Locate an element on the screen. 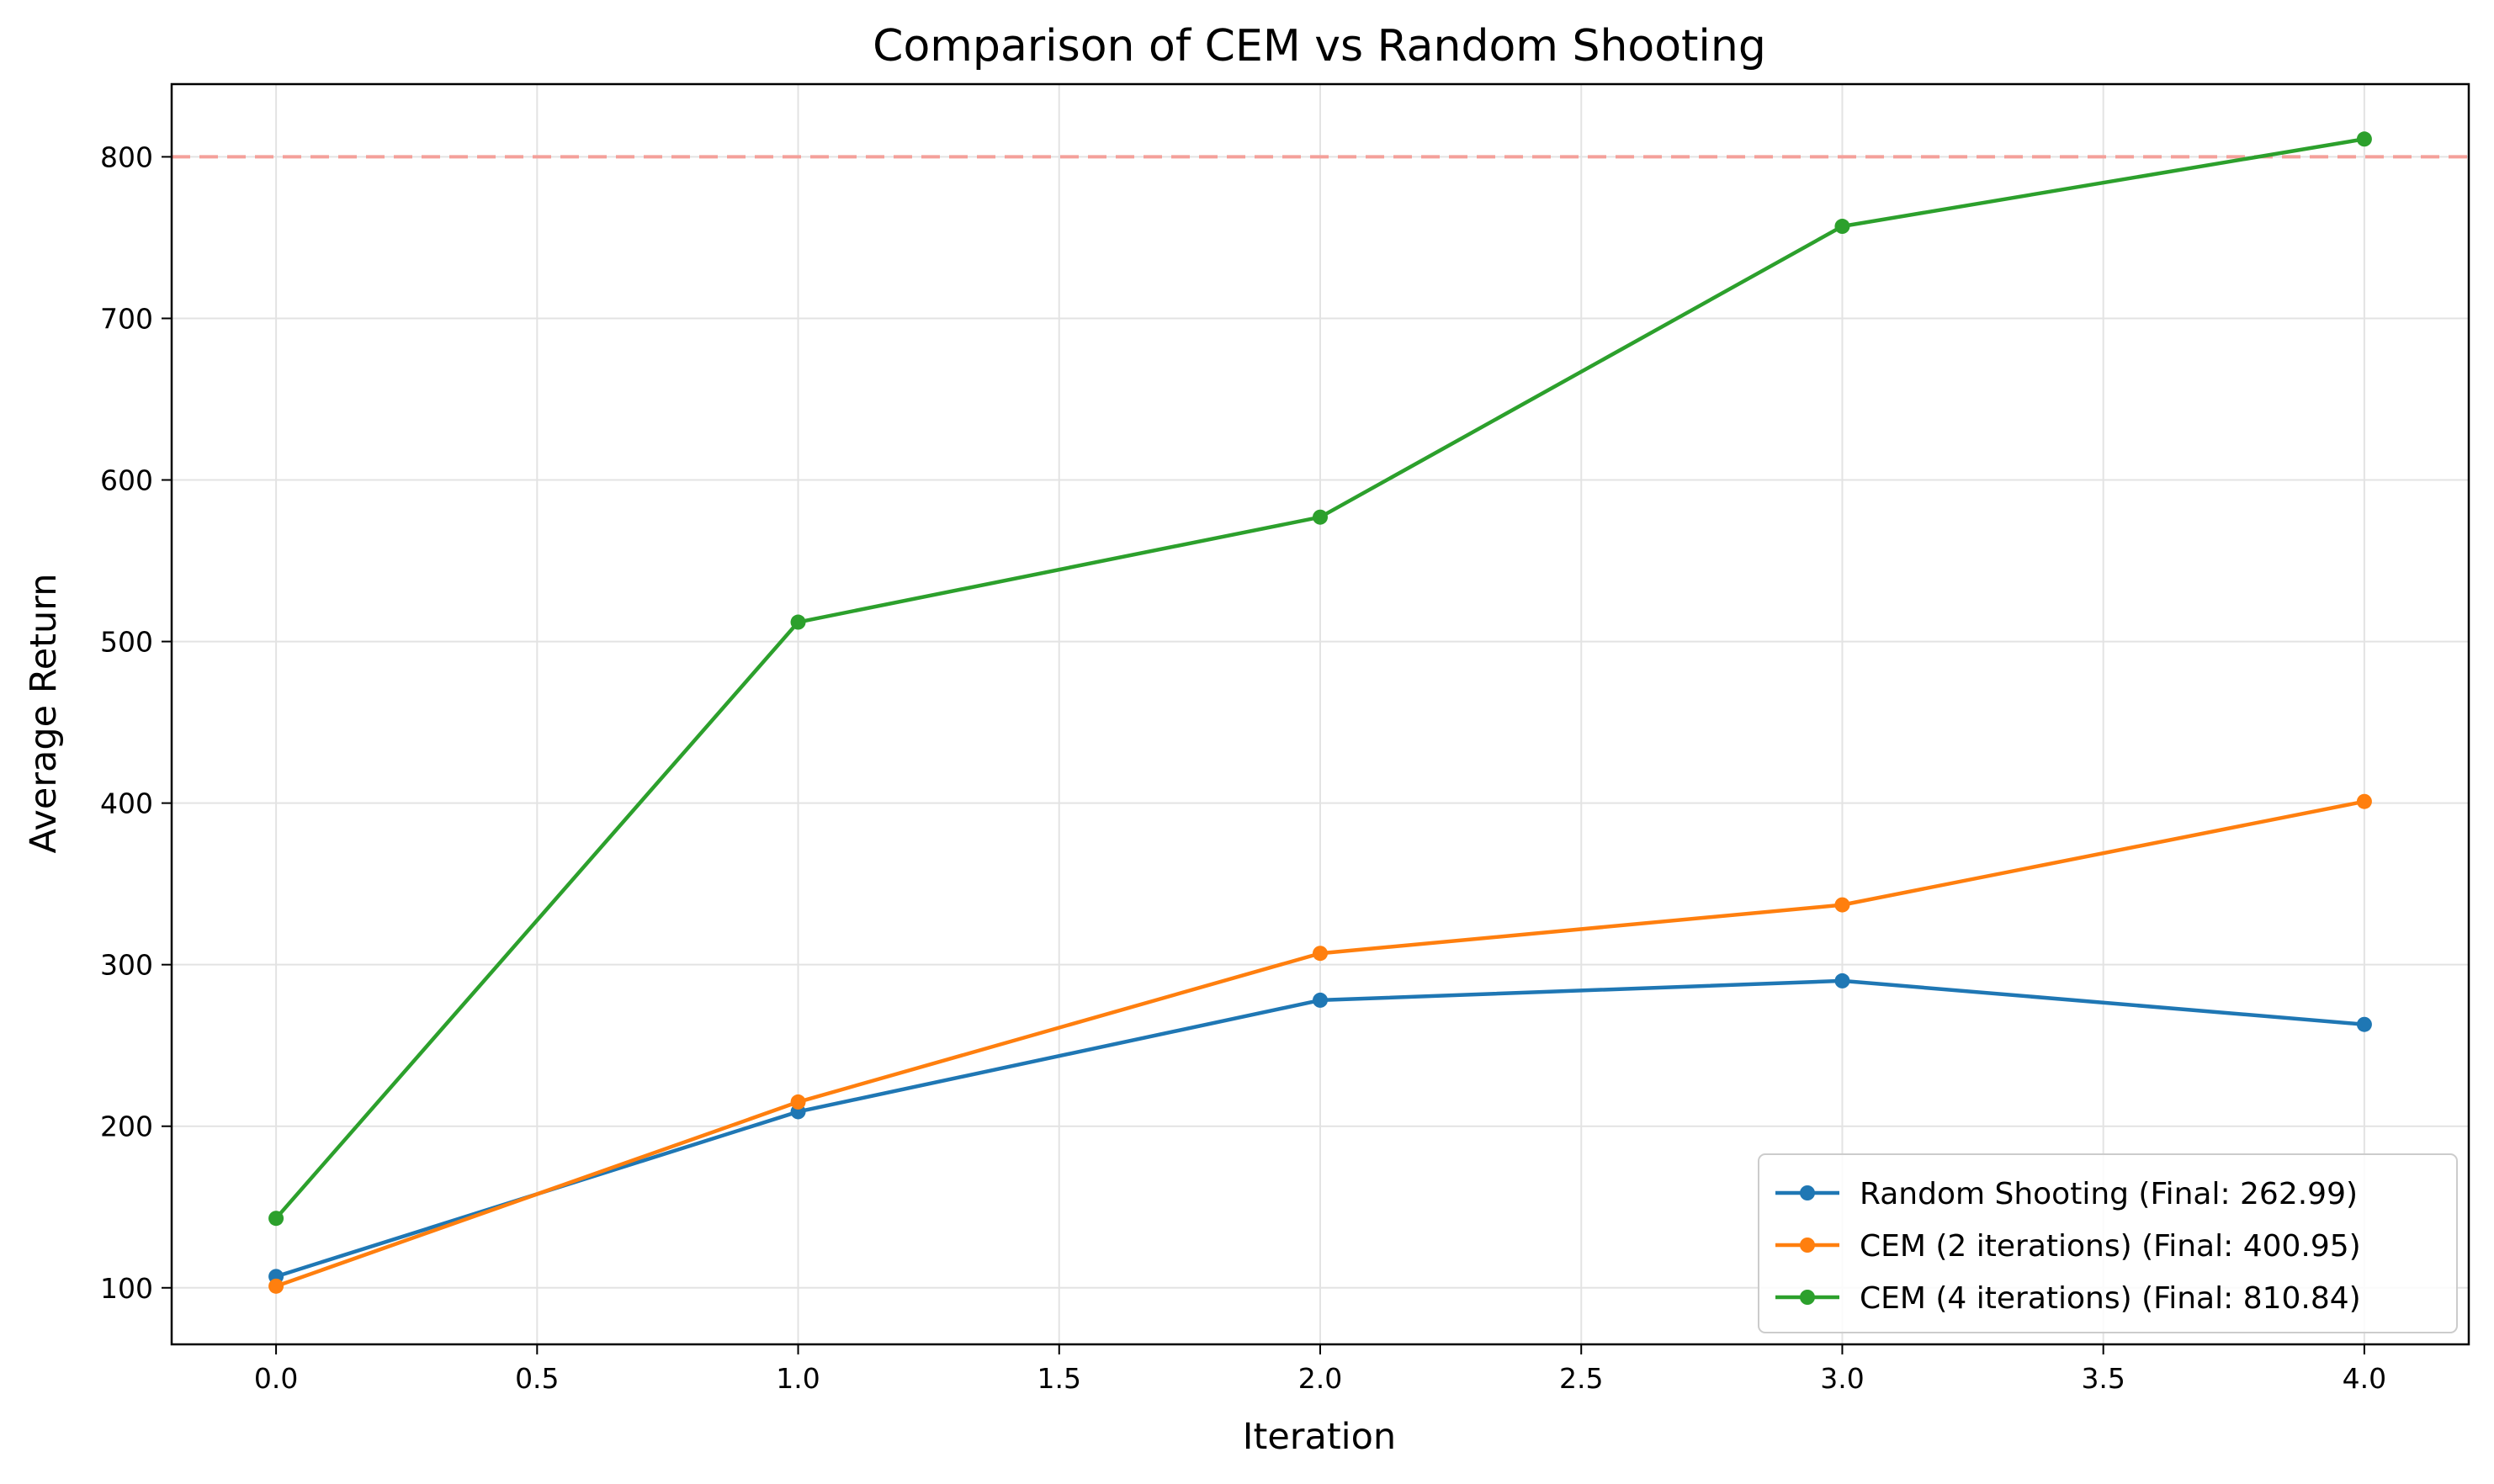 Image resolution: width=2494 pixels, height=1484 pixels. y-axis-ticks: 100 200 300 400 500 600 700 800 is located at coordinates (136, 722).